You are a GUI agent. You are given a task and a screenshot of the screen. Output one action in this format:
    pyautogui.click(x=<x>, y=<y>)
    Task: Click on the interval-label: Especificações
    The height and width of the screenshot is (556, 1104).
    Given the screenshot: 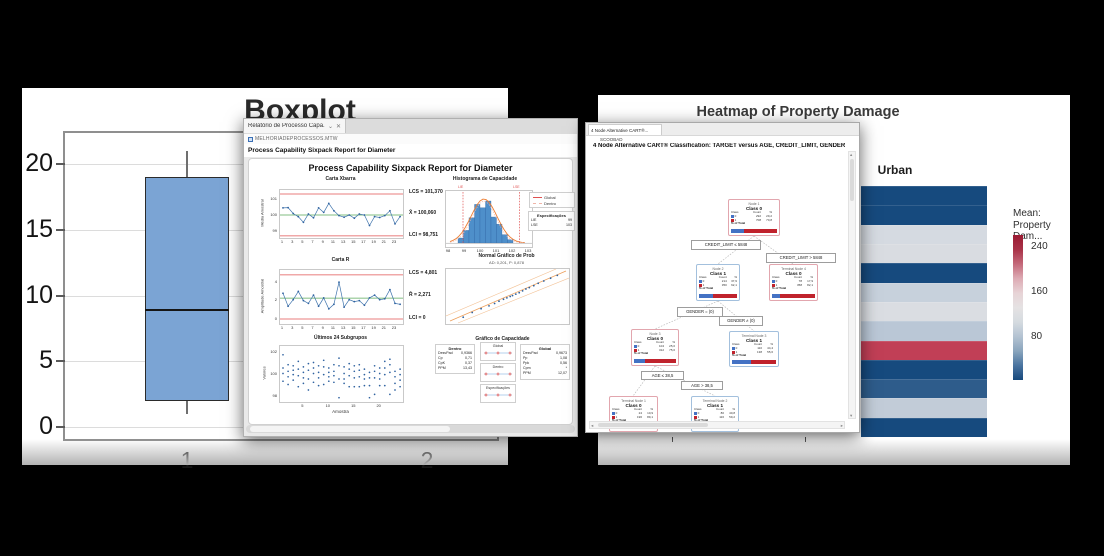 What is the action you would take?
    pyautogui.click(x=498, y=388)
    